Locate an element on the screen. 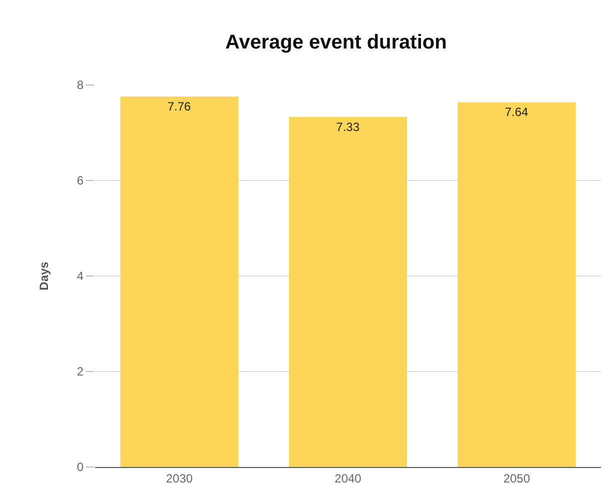 Image resolution: width=611 pixels, height=495 pixels. y-tick-label: 6 is located at coordinates (80, 181).